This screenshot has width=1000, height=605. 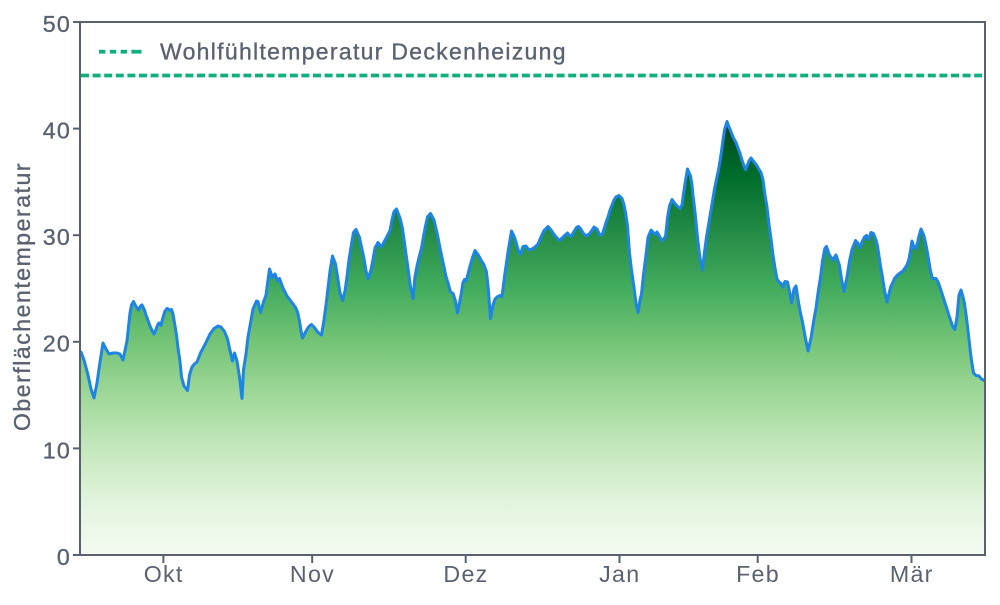 I want to click on svg-text: 50, so click(x=57, y=24).